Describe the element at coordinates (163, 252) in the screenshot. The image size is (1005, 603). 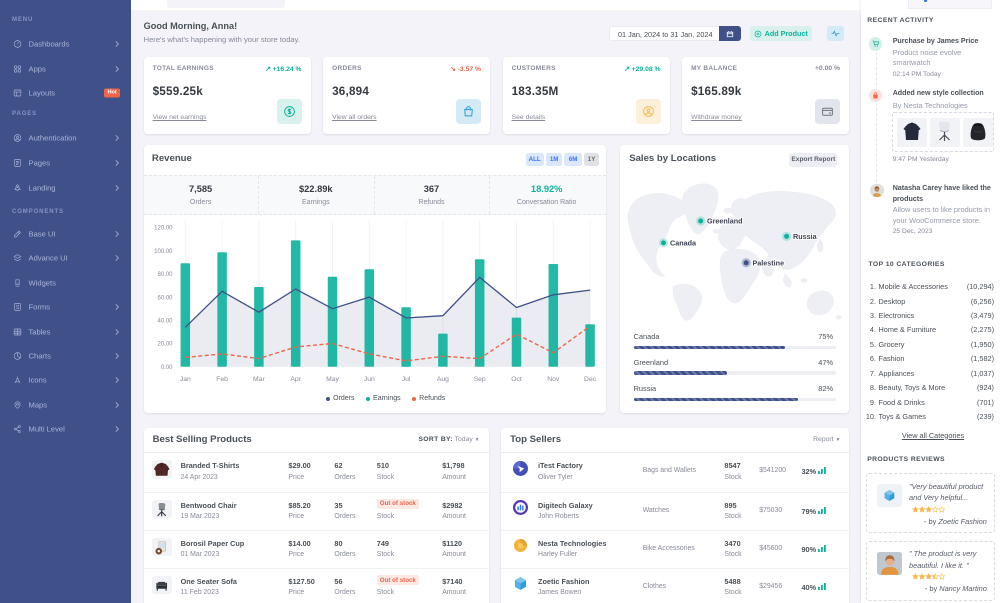
I see `svg-text: 100.00` at that location.